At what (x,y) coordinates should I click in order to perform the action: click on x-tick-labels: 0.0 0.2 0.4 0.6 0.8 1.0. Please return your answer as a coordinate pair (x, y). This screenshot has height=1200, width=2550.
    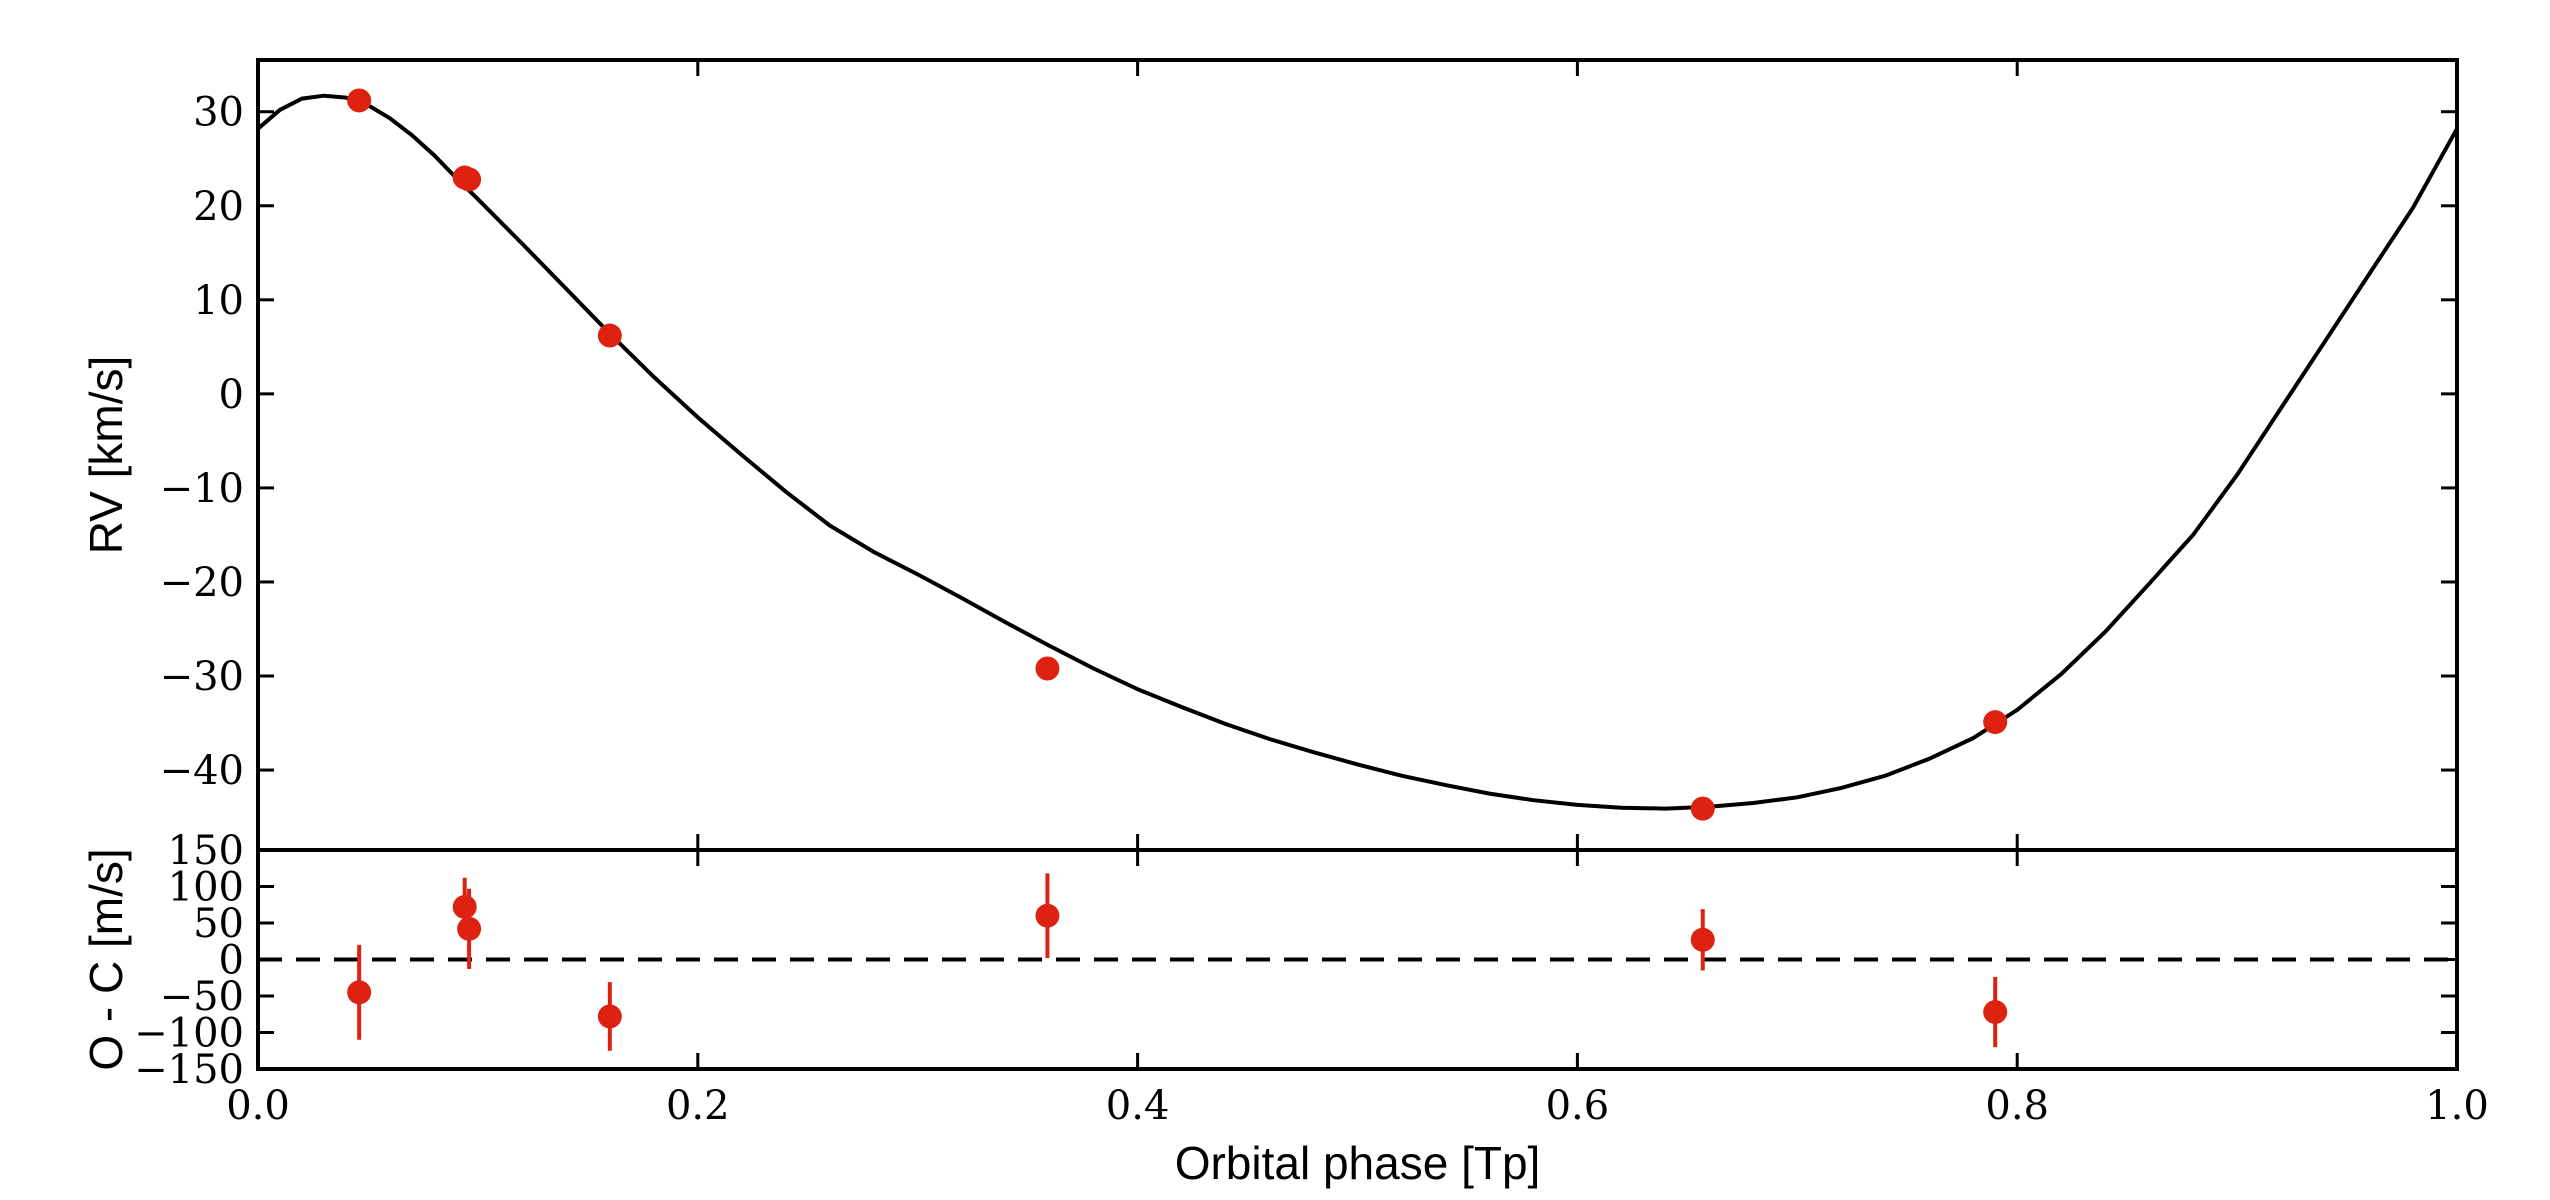
    Looking at the image, I should click on (1357, 1106).